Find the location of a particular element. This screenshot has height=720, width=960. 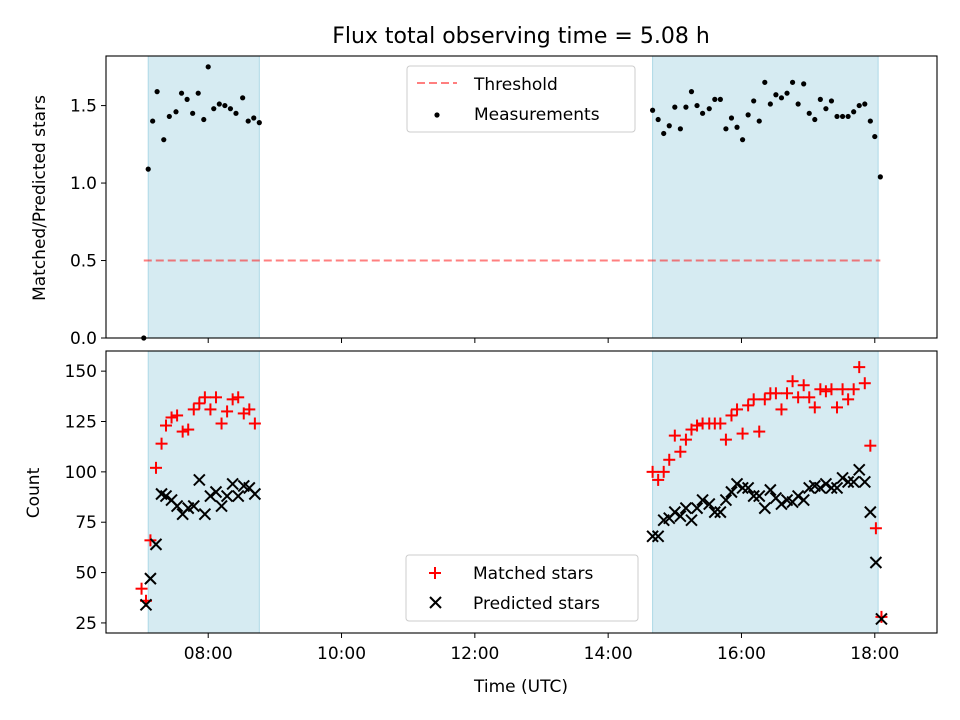

legend-top-frame is located at coordinates (521, 99).